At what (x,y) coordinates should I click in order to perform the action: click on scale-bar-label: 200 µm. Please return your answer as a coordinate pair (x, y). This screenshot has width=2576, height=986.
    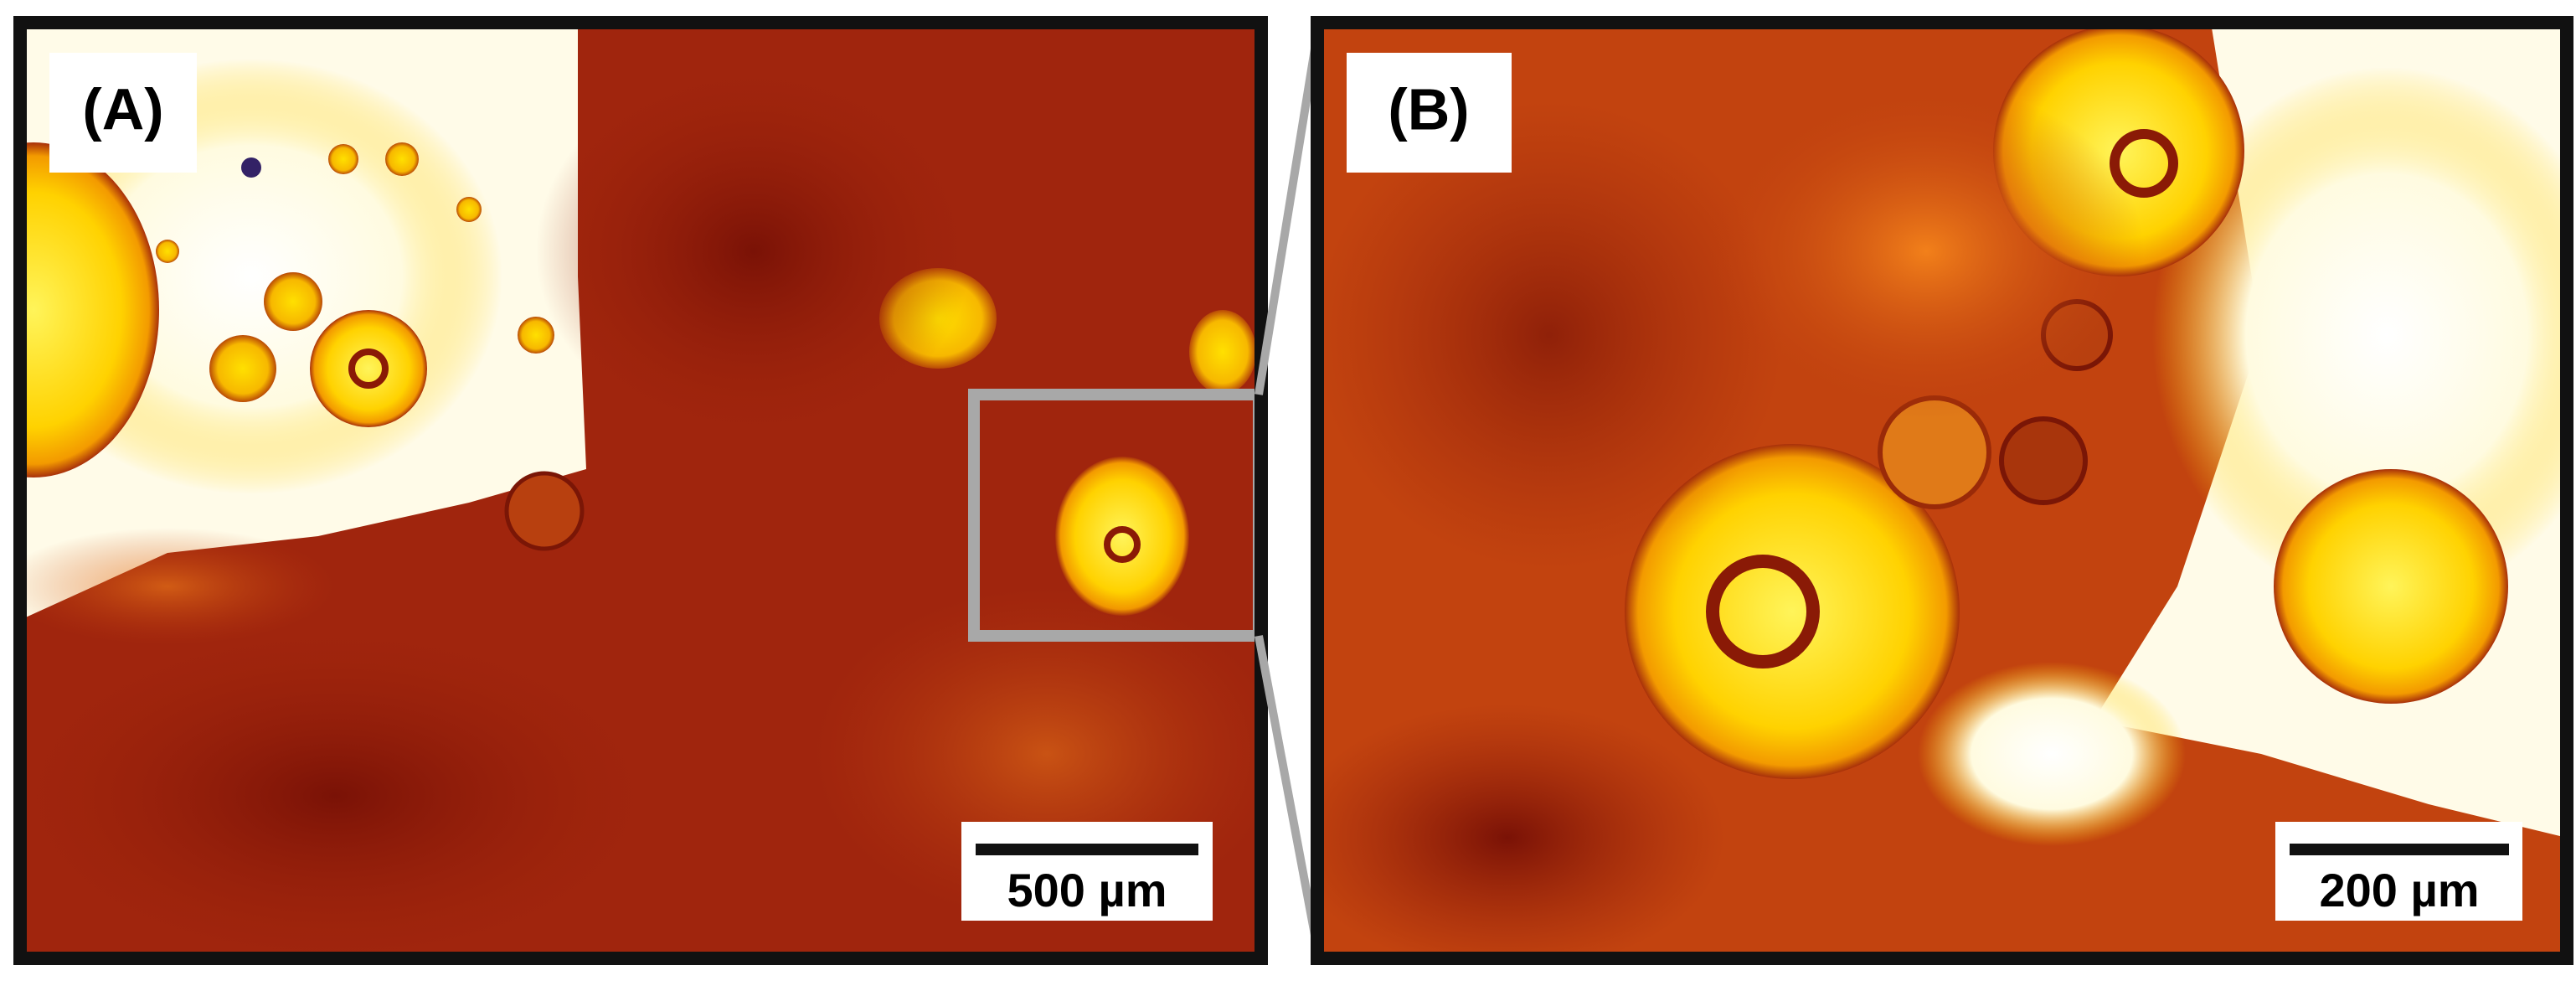
    Looking at the image, I should click on (2399, 890).